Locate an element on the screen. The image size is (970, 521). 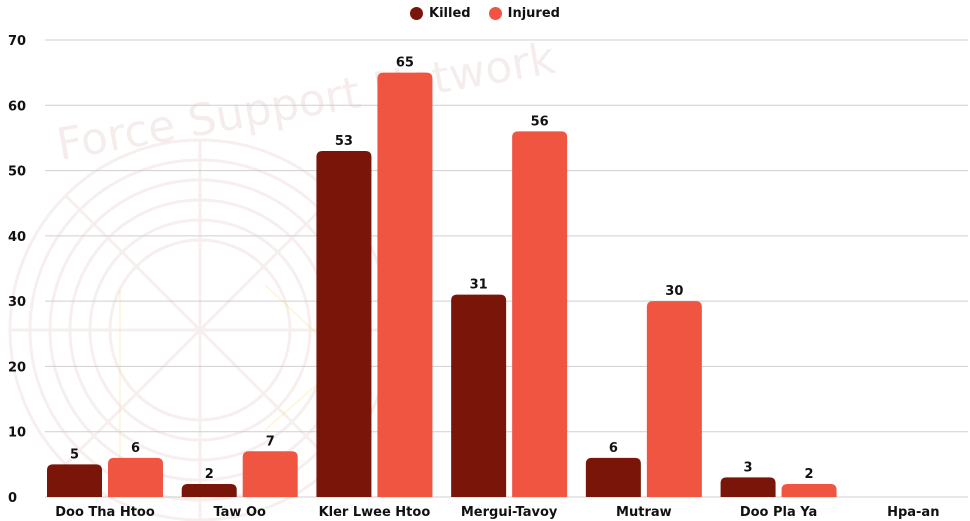
x-tick-label-0: Doo Tha Htoo is located at coordinates (105, 512).